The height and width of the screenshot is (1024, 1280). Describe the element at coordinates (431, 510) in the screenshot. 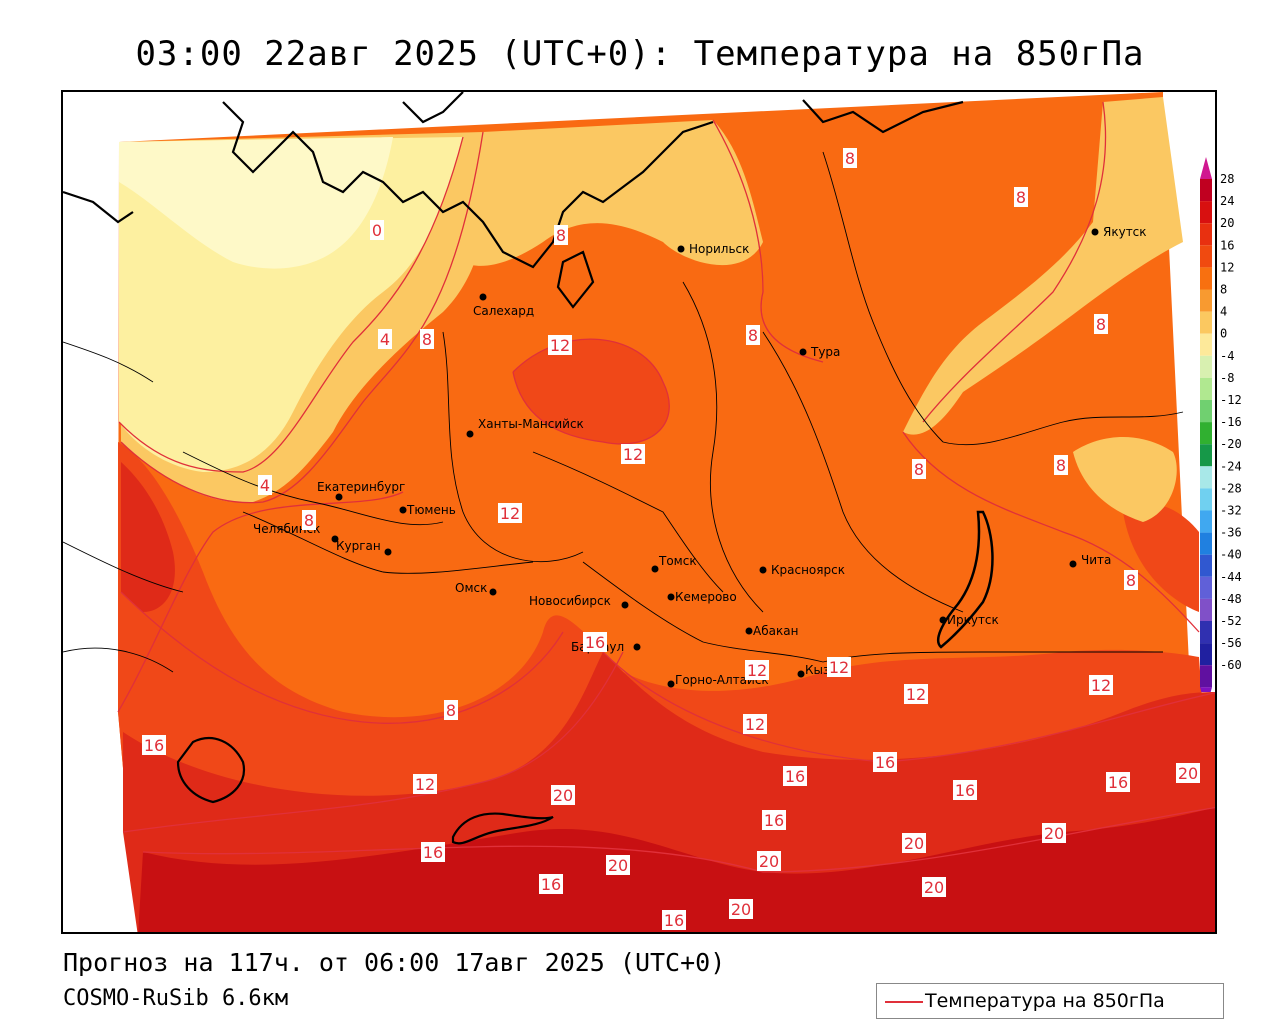

I see `city-label: Тюмень` at that location.